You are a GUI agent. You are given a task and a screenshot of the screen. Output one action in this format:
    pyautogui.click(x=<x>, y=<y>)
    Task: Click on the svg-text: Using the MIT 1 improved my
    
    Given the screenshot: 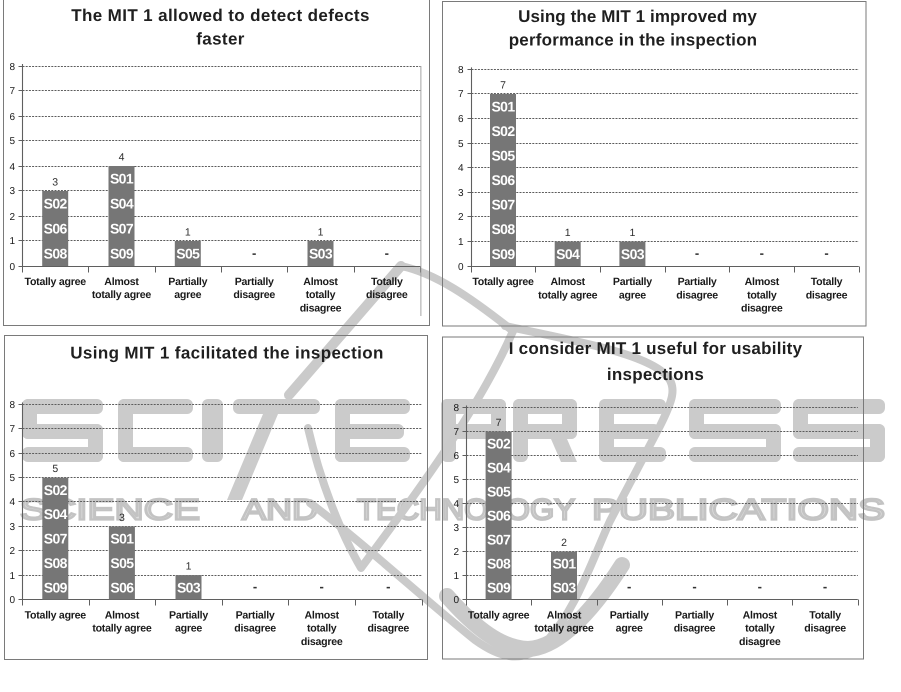 What is the action you would take?
    pyautogui.click(x=637, y=16)
    